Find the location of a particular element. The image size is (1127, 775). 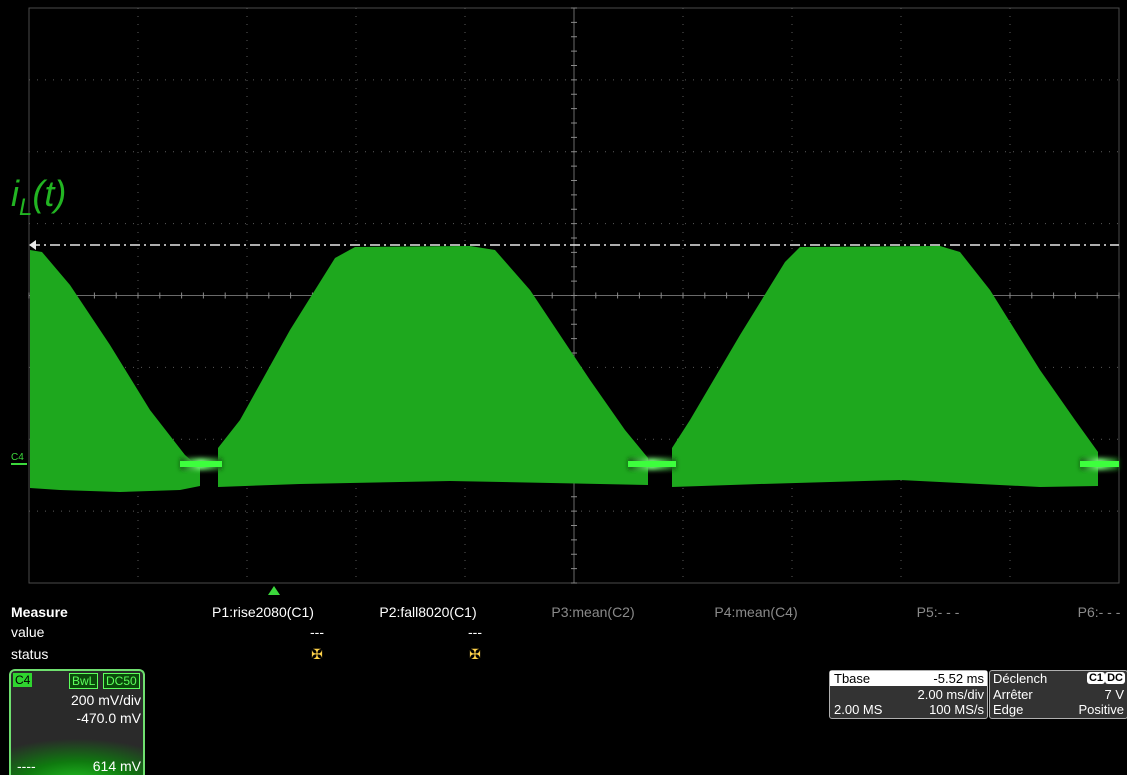

trigger-slope: Positive is located at coordinates (1101, 709).